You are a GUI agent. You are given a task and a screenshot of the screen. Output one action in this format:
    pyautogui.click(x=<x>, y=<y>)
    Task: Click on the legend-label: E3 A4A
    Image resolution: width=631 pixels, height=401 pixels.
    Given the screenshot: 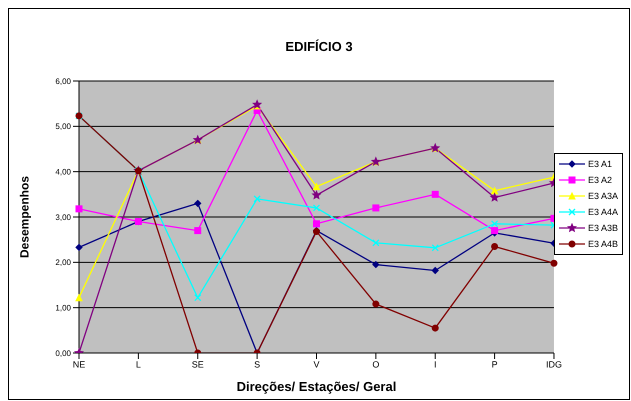 What is the action you would take?
    pyautogui.click(x=603, y=212)
    